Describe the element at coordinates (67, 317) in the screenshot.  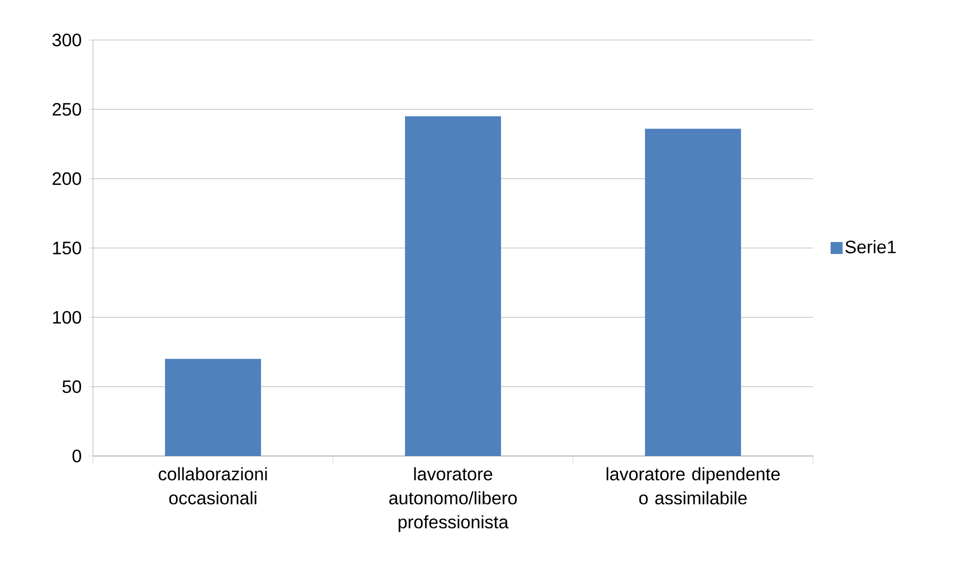
I see `y-tick-label: 100` at that location.